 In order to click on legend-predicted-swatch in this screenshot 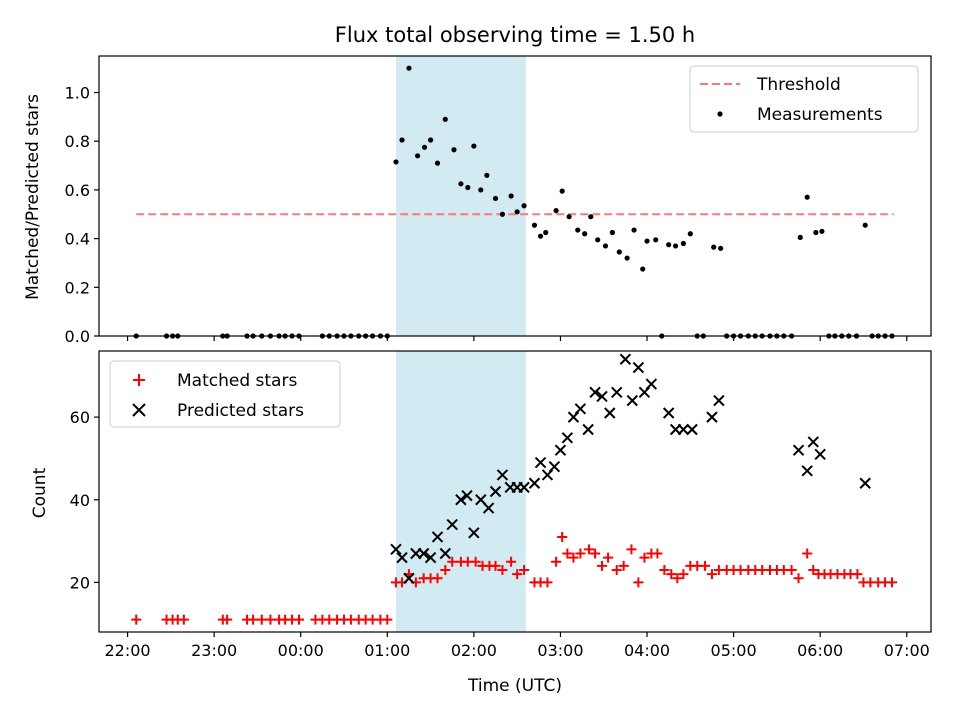, I will do `click(139, 410)`.